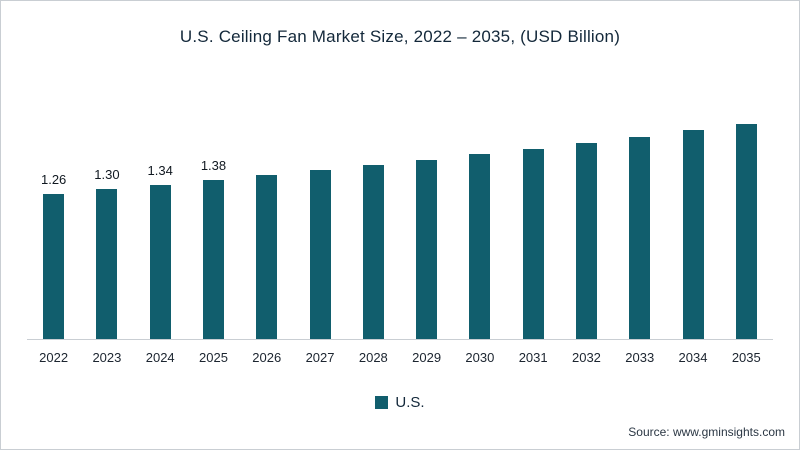  What do you see at coordinates (320, 357) in the screenshot?
I see `x-tick-label: 2027` at bounding box center [320, 357].